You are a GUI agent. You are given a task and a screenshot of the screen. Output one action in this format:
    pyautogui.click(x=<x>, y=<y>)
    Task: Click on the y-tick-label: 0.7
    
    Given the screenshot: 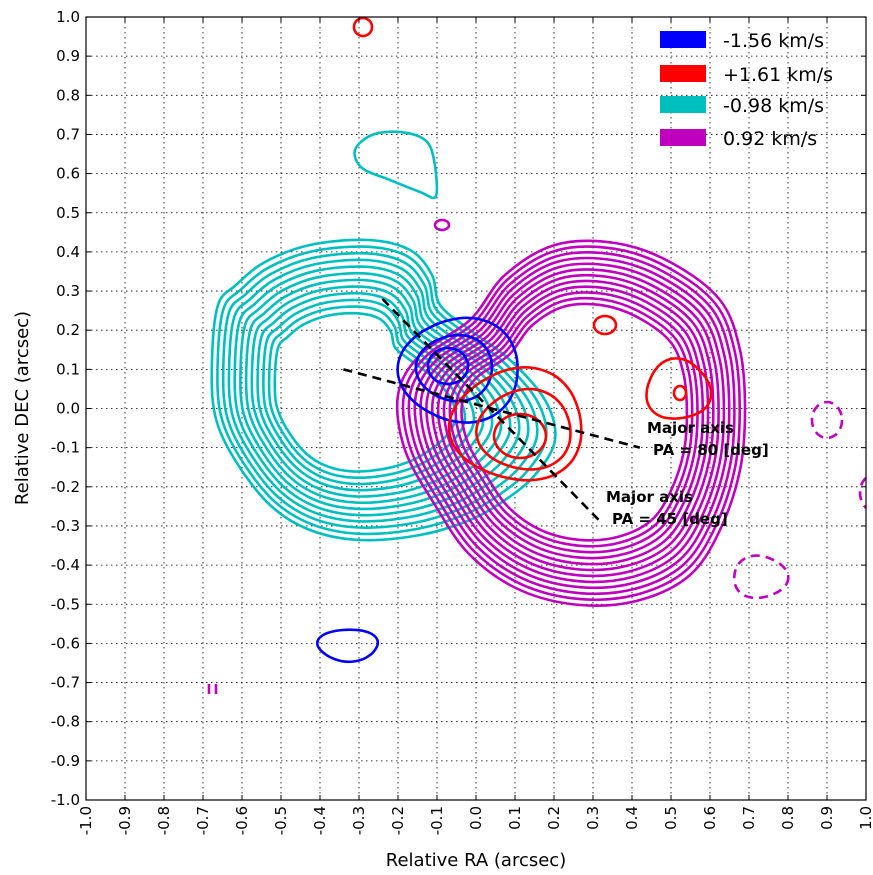 What is the action you would take?
    pyautogui.click(x=68, y=134)
    